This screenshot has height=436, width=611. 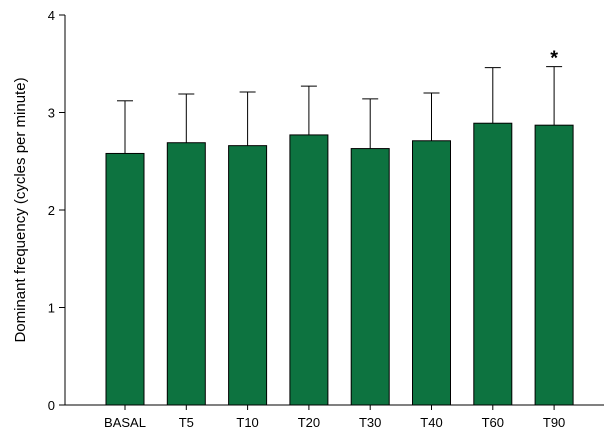 I want to click on bar-t30, so click(x=370, y=277).